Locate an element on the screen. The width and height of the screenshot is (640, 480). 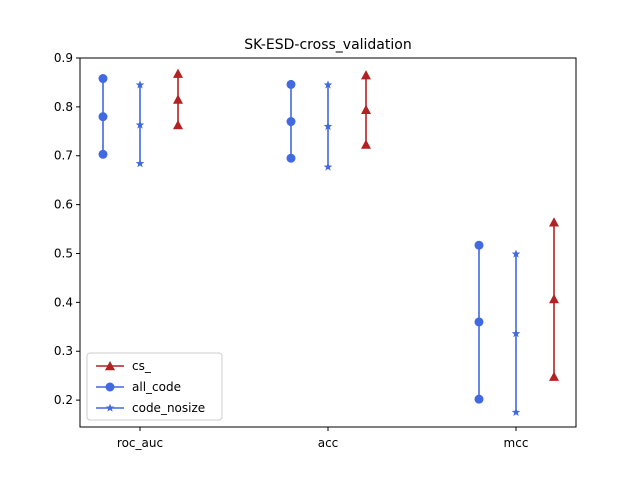
legend-box is located at coordinates (154, 386).